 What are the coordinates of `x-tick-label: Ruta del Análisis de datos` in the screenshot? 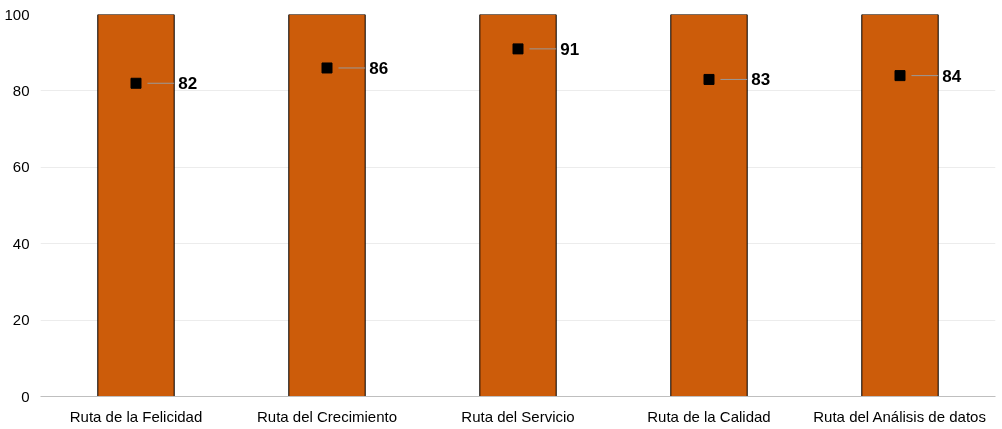 It's located at (899, 416).